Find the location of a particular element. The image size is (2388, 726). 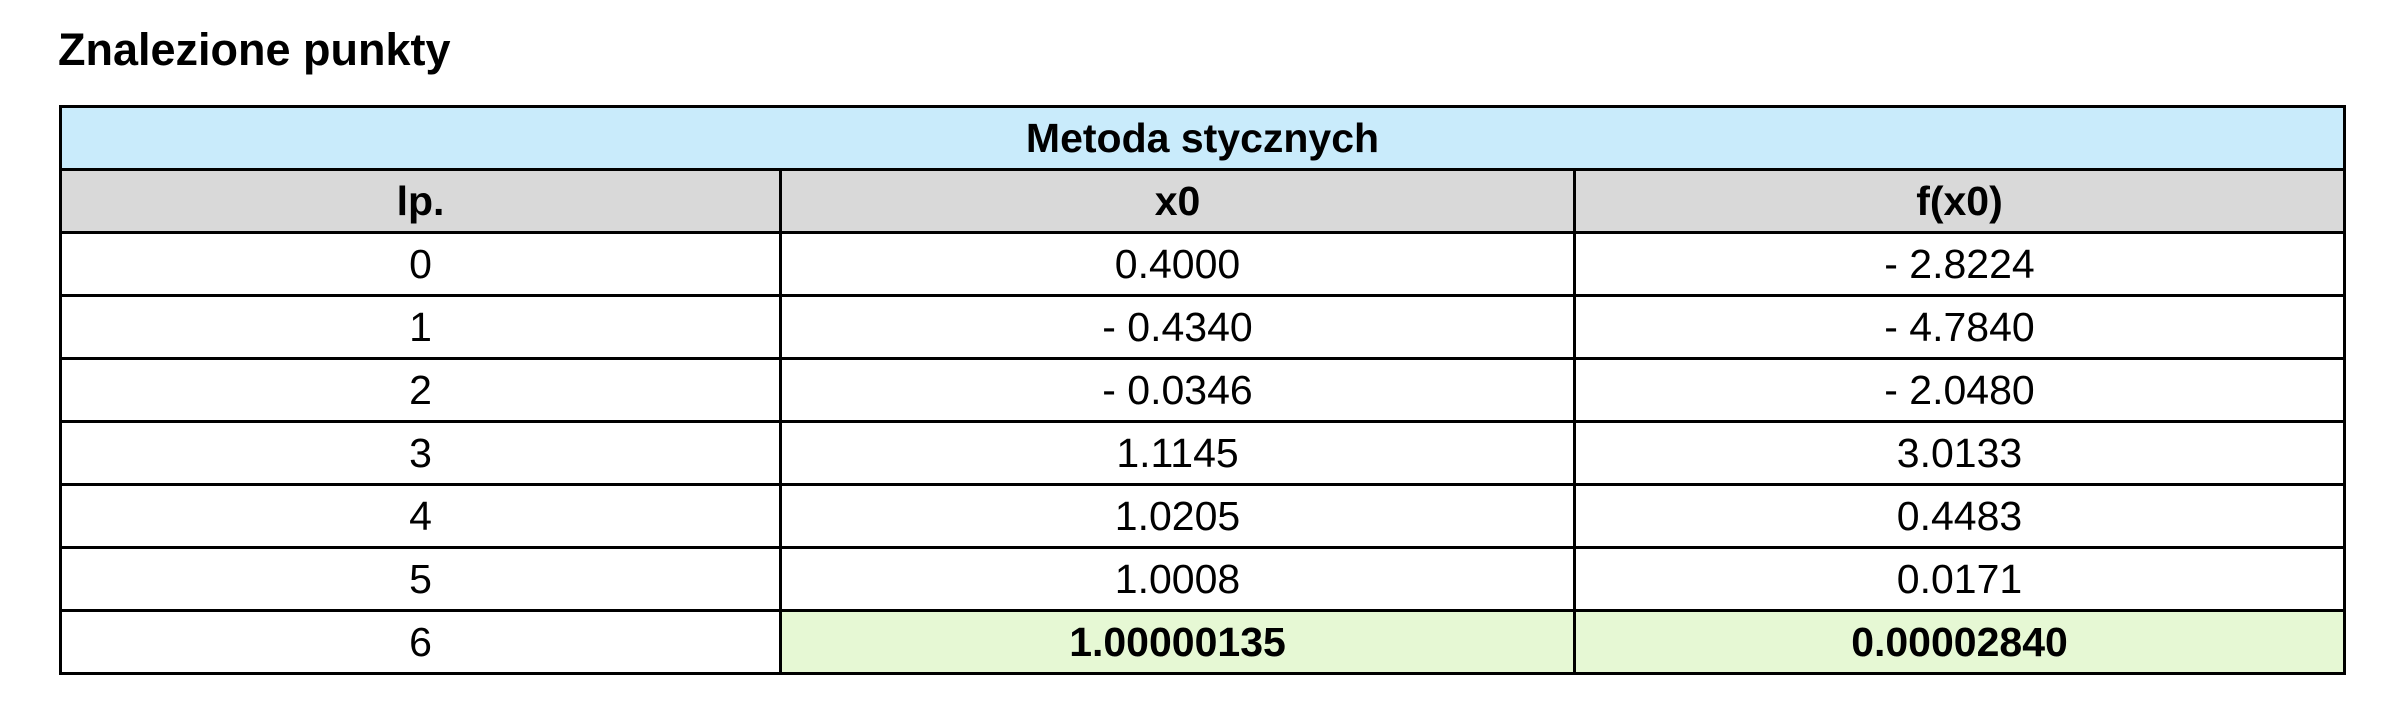

cell-fx0: - 4.7840 is located at coordinates (1959, 327).